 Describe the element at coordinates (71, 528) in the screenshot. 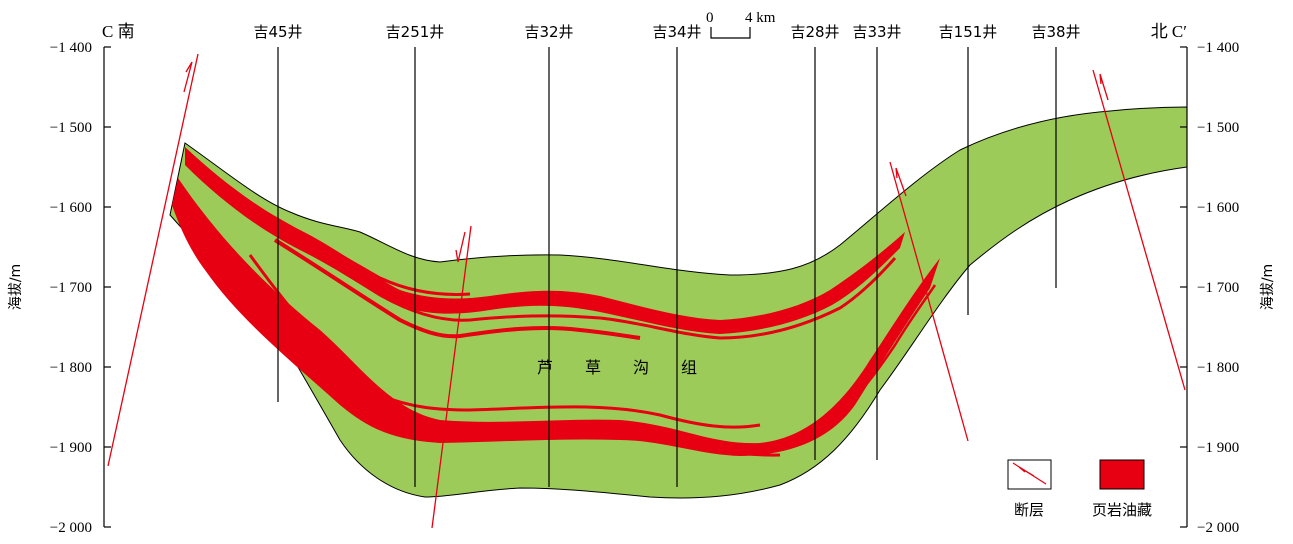

I see `left-tick-label: −2 000` at that location.